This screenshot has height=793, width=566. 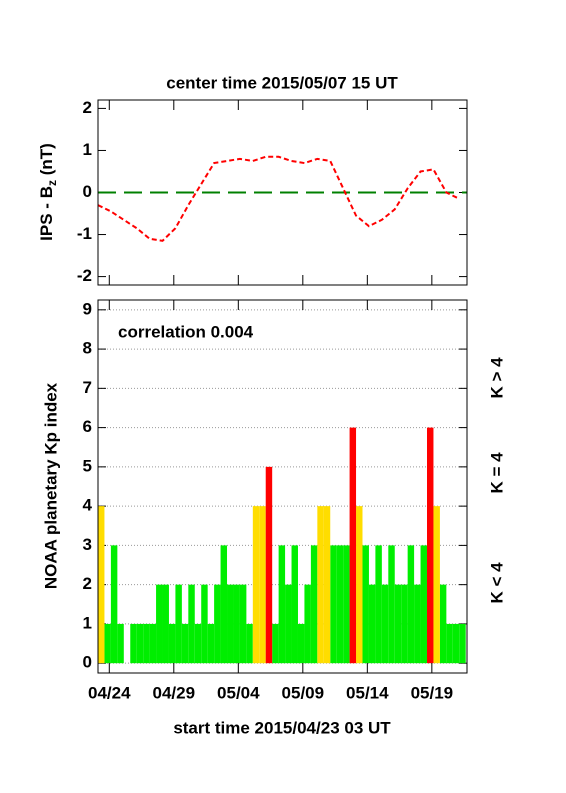 I want to click on legend-entry: K = 4, so click(x=496, y=473).